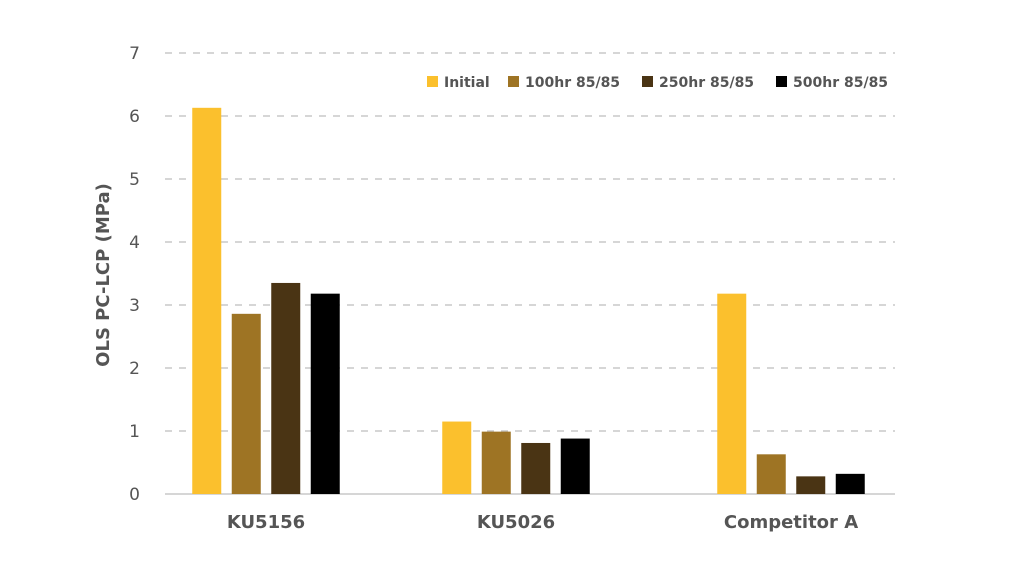 The image size is (1024, 576). Describe the element at coordinates (134, 274) in the screenshot. I see `y-tick-labels: 0 1 2 3 4 5 6 7` at that location.